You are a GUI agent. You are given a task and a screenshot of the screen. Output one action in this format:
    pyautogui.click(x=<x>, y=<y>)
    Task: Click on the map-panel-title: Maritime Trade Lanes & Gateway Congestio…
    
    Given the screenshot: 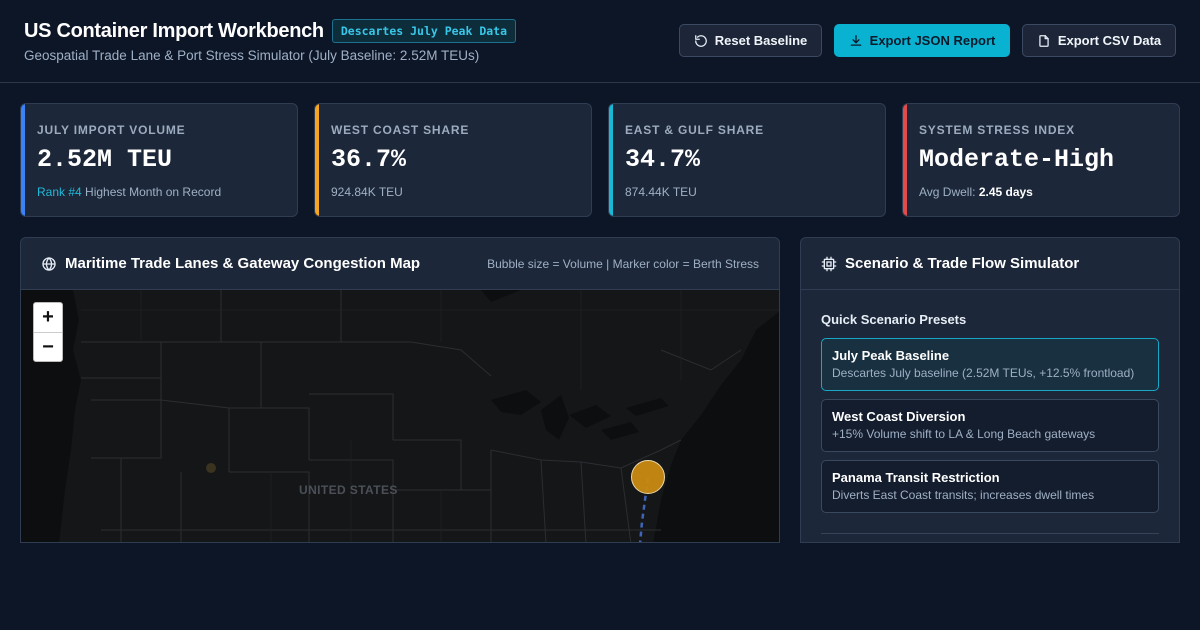 What is the action you would take?
    pyautogui.click(x=243, y=263)
    